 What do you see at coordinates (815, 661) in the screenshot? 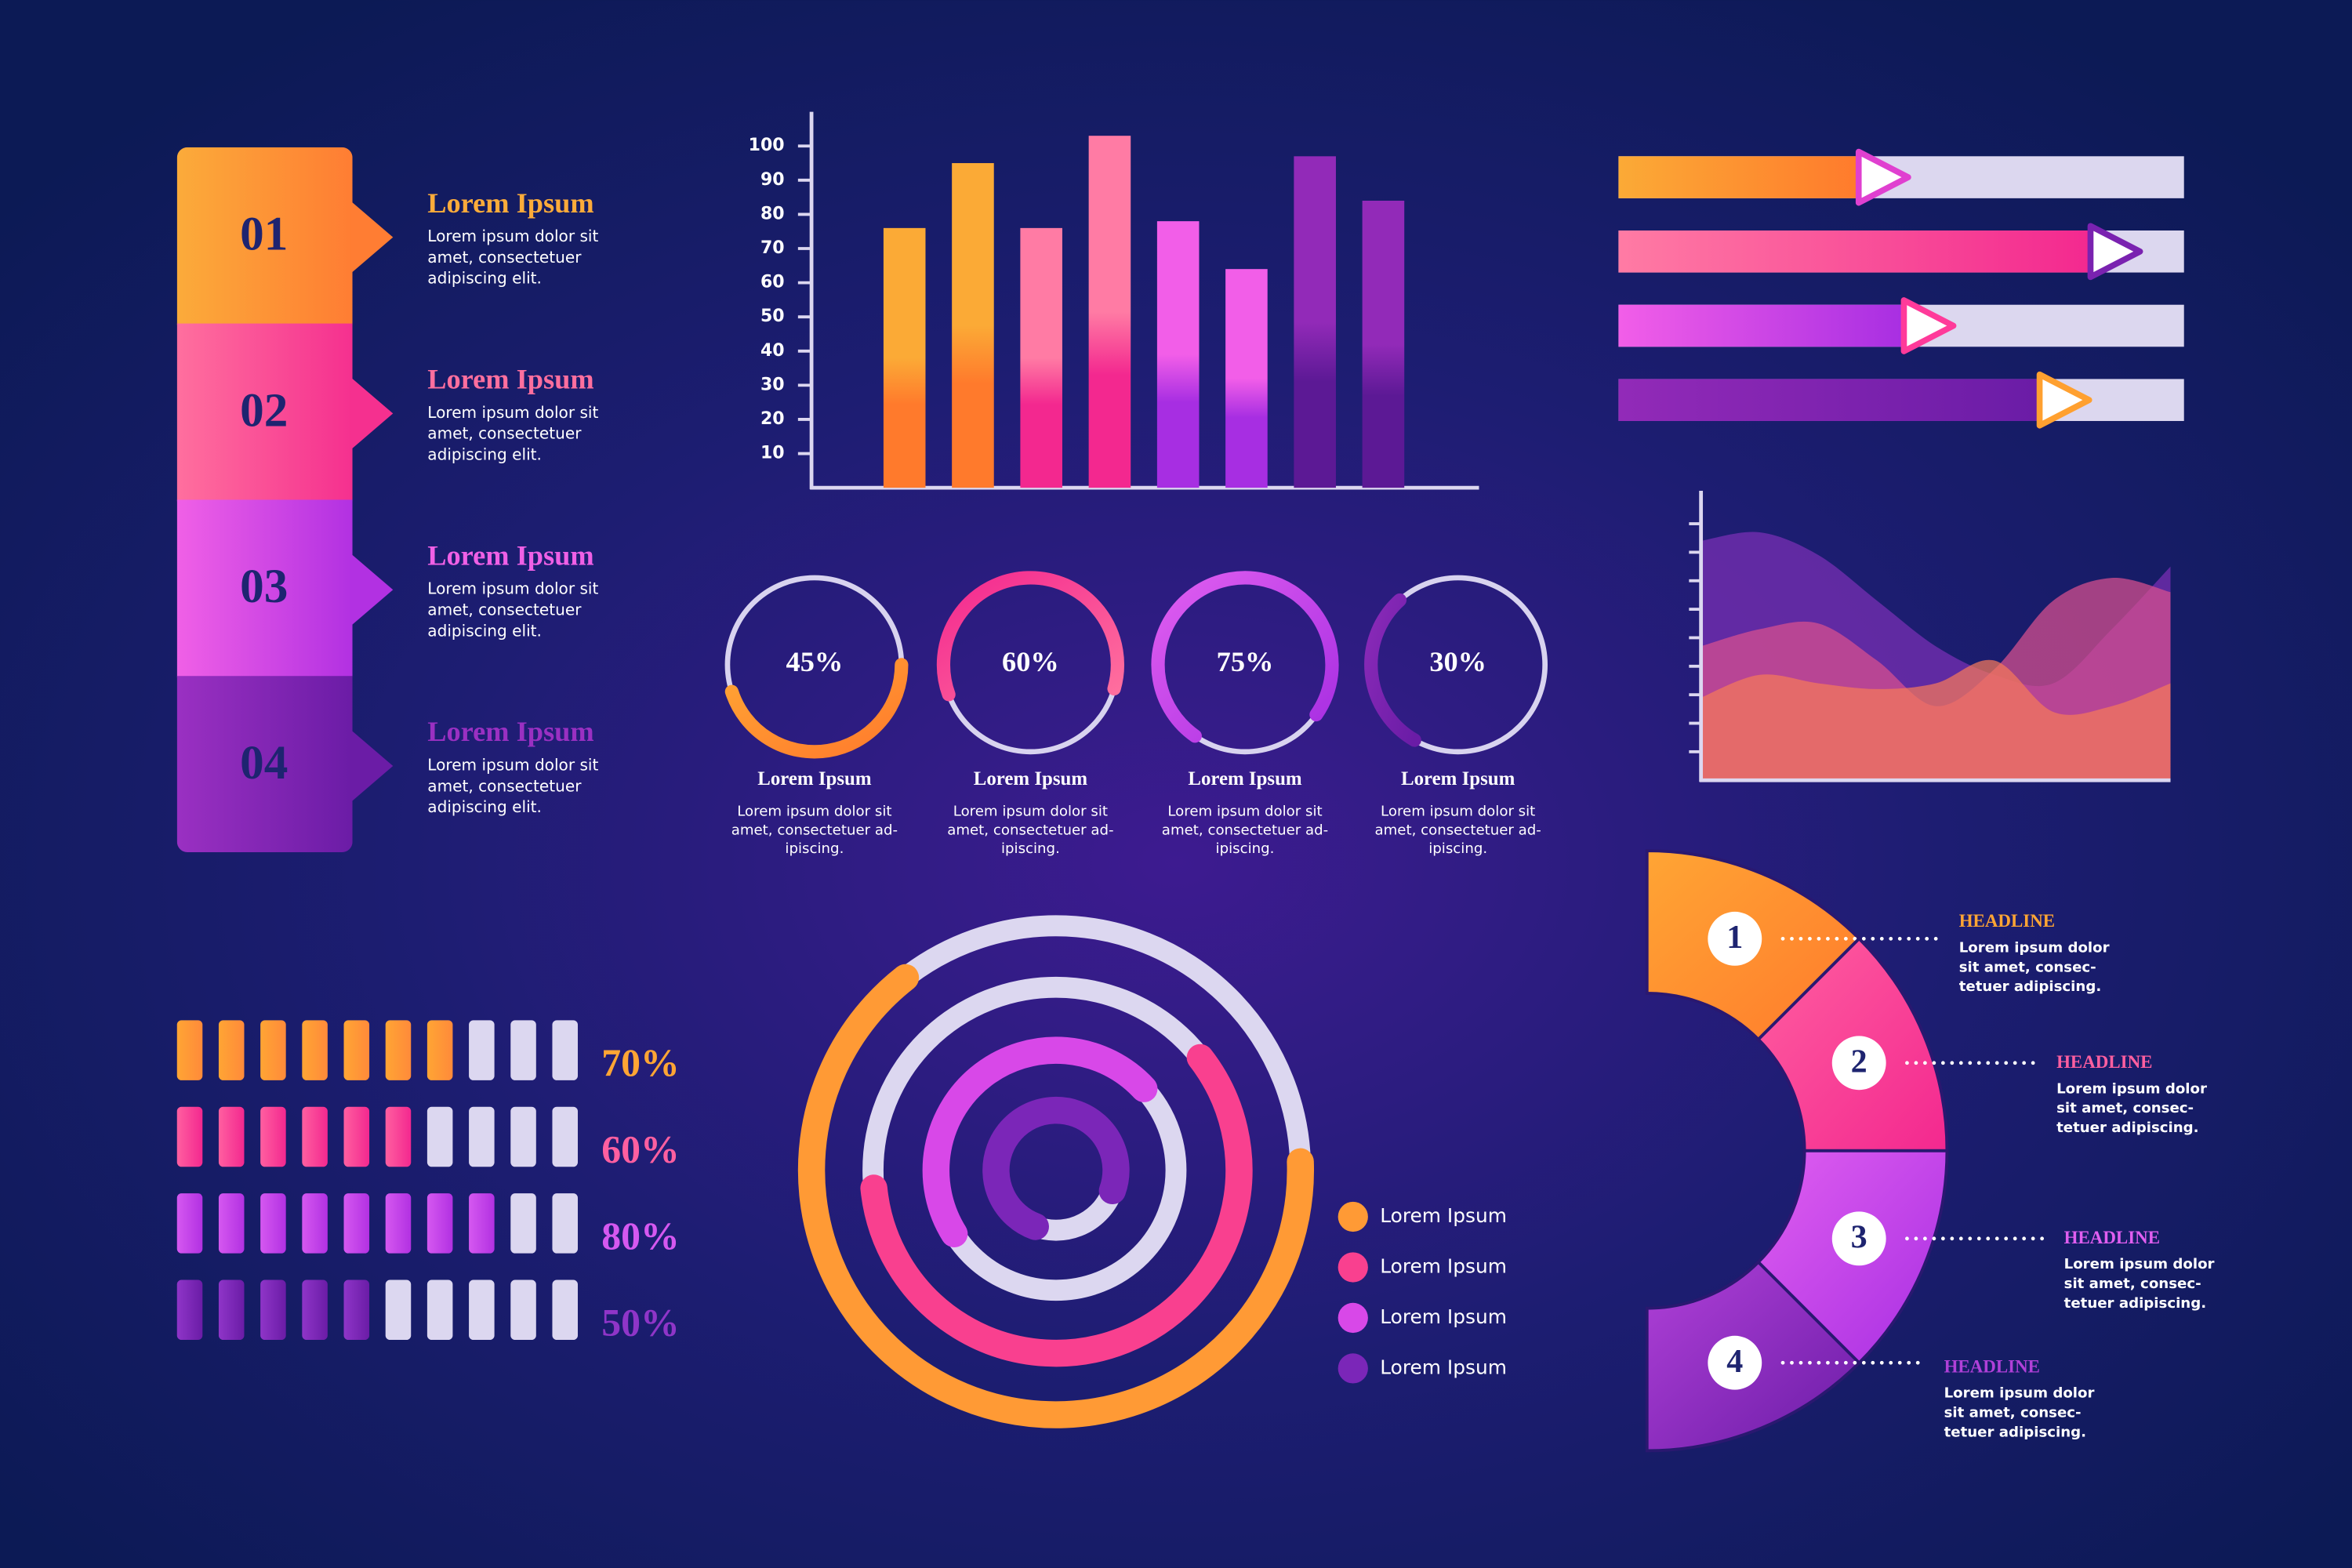
I see `ring-label: 45%` at bounding box center [815, 661].